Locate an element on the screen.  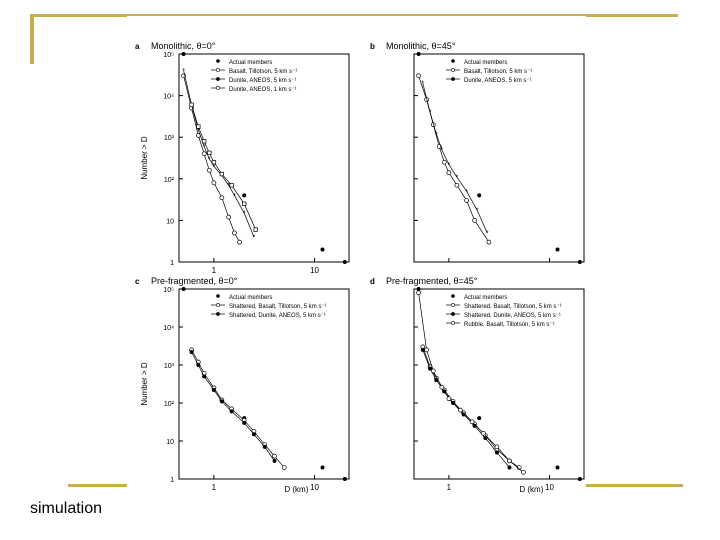
y-tick-label: 10⁴ is located at coordinates (168, 328).